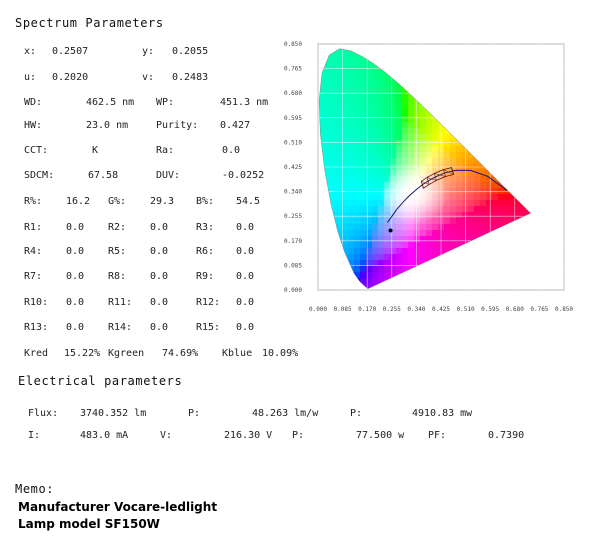 Image resolution: width=600 pixels, height=550 pixels. Describe the element at coordinates (33, 102) in the screenshot. I see `spec-label: WD:` at that location.